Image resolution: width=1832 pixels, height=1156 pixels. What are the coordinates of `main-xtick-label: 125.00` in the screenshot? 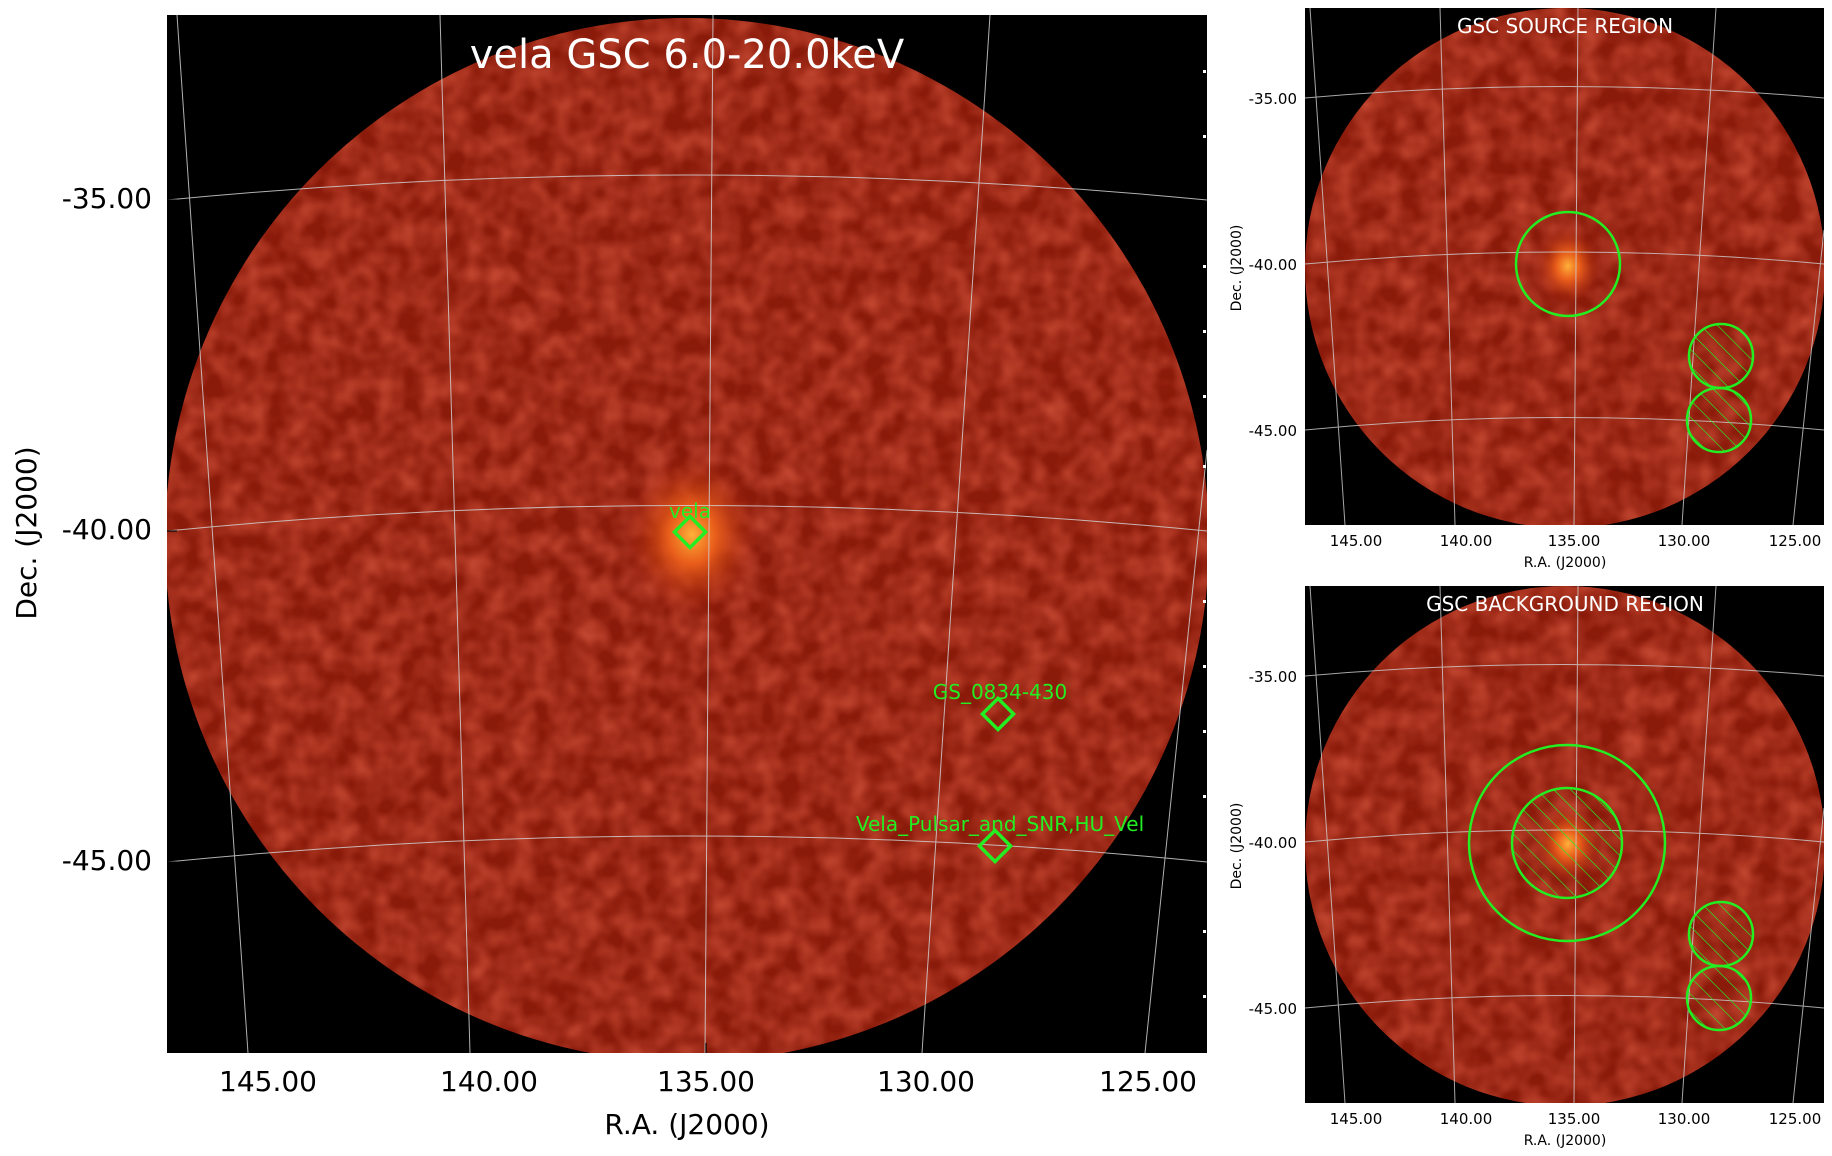 It's located at (1148, 1081).